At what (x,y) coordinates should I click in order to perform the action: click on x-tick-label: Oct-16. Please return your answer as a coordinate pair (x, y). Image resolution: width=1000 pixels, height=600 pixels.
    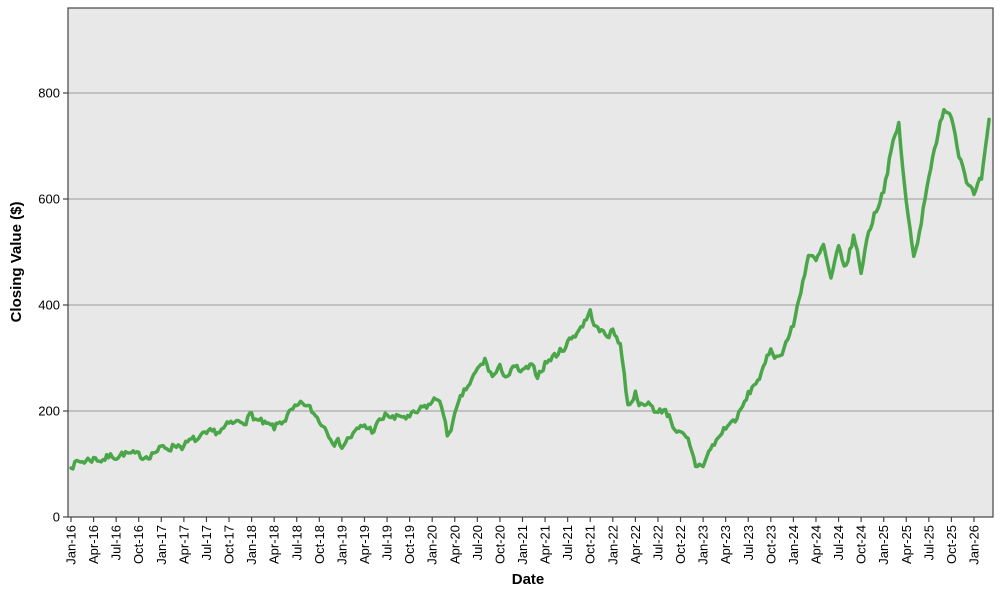
    Looking at the image, I should click on (138, 544).